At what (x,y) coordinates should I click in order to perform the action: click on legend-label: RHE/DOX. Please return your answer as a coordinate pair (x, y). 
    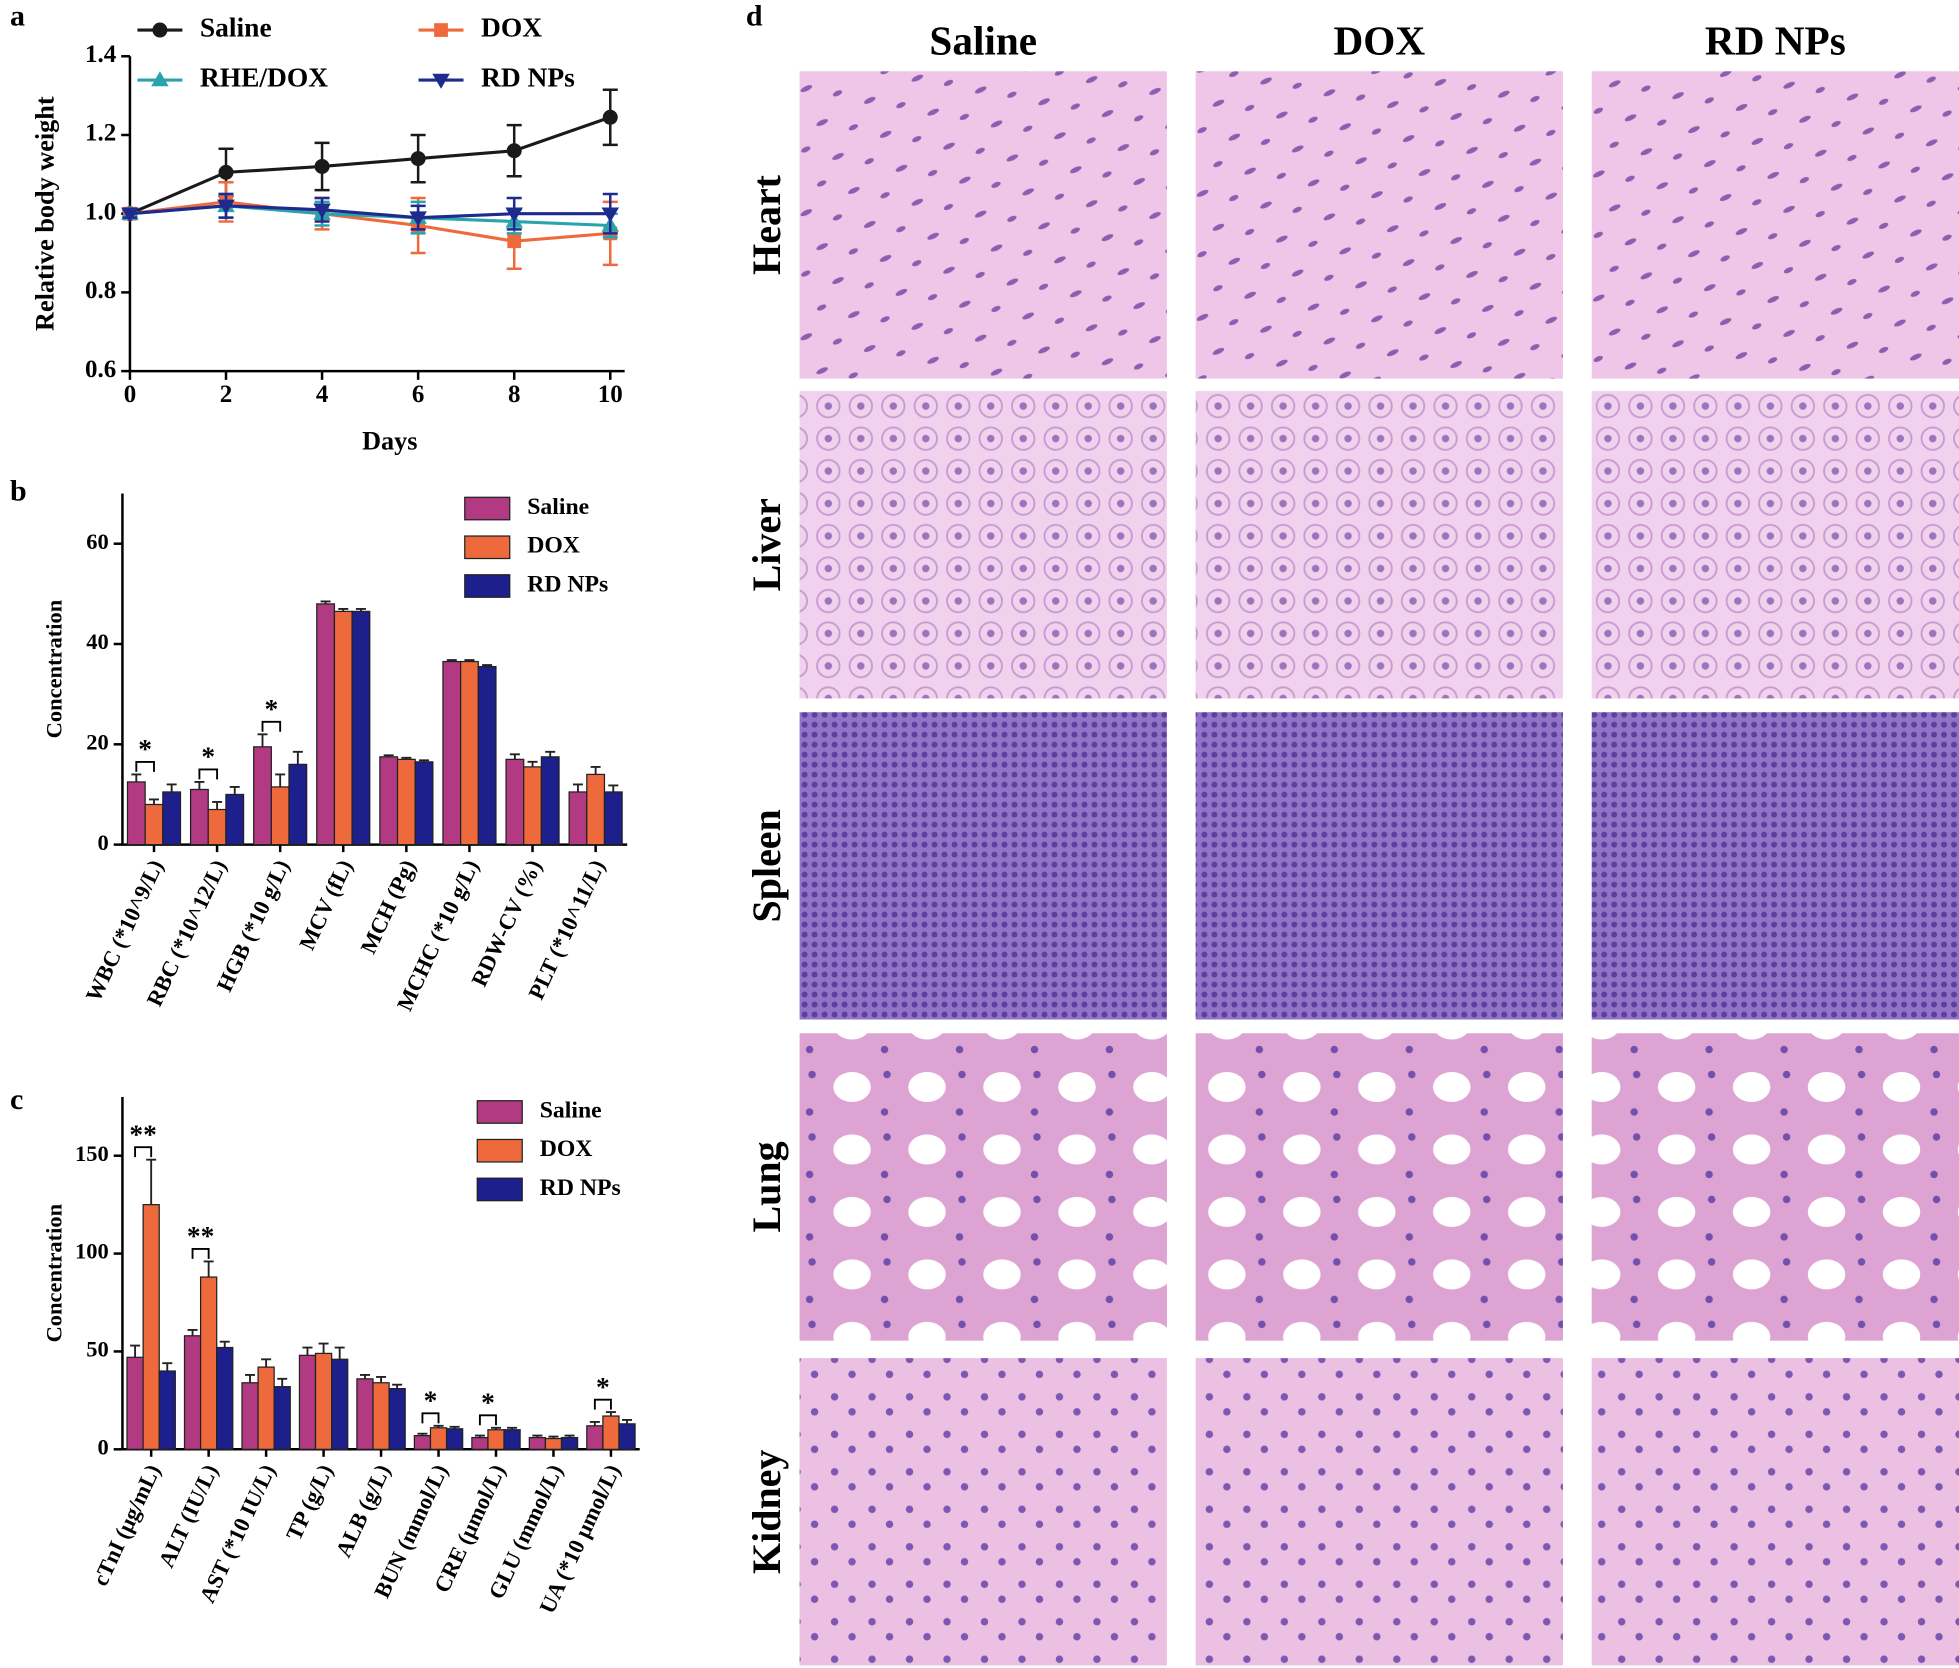
    Looking at the image, I should click on (264, 77).